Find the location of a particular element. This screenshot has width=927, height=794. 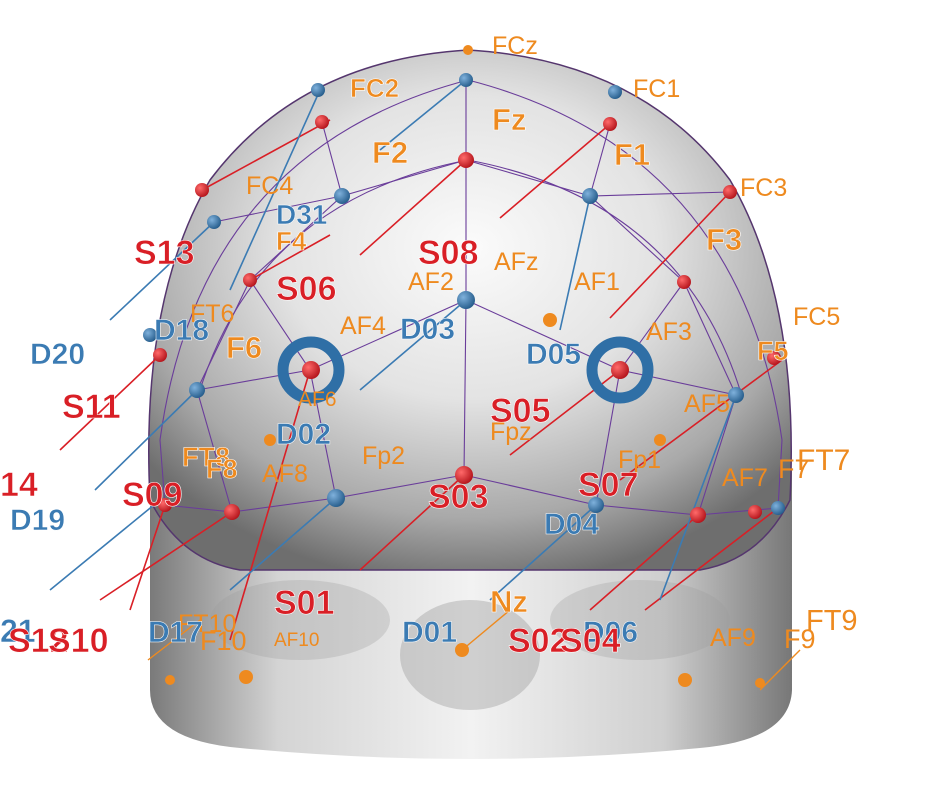

label-S05: S05 is located at coordinates (520, 411).